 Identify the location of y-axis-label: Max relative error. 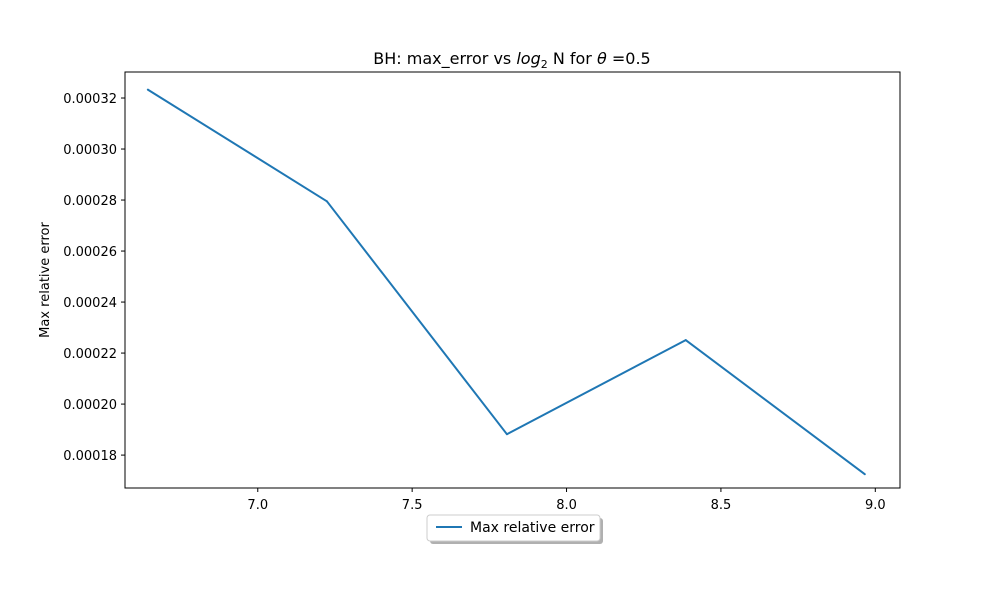
(45, 280).